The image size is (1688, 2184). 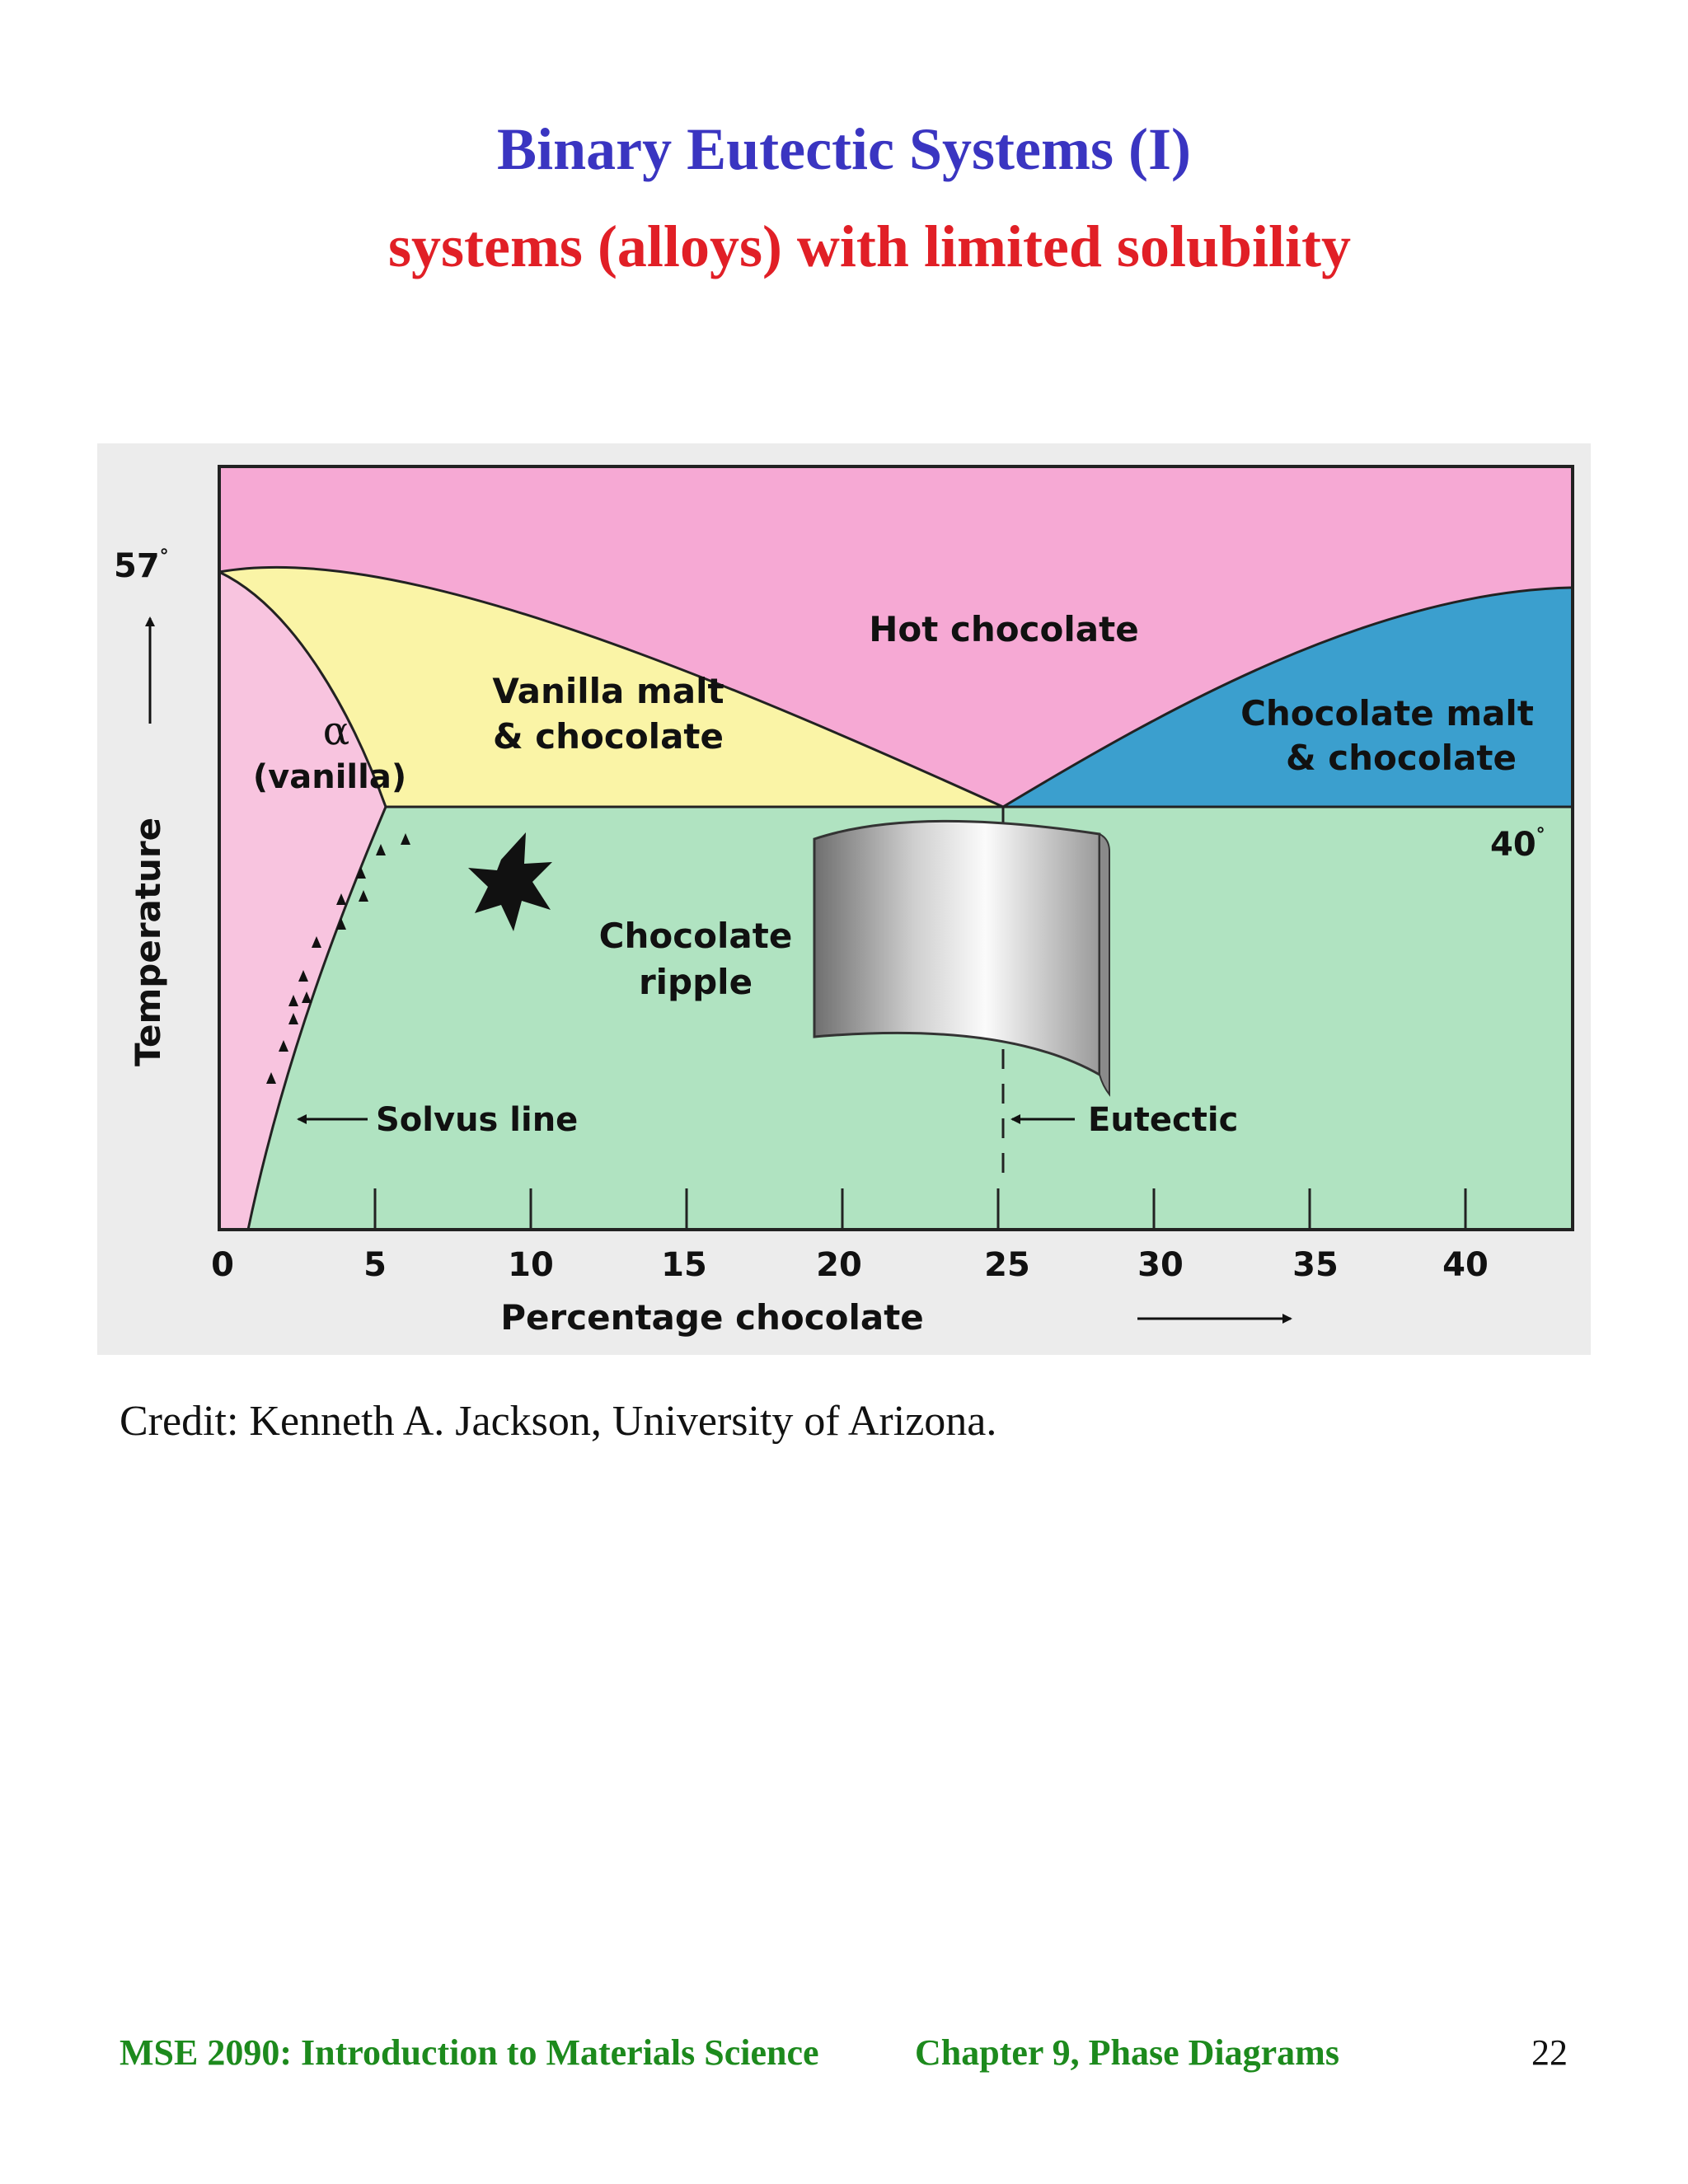 I want to click on x-axis-tick-marks, so click(x=842, y=1209).